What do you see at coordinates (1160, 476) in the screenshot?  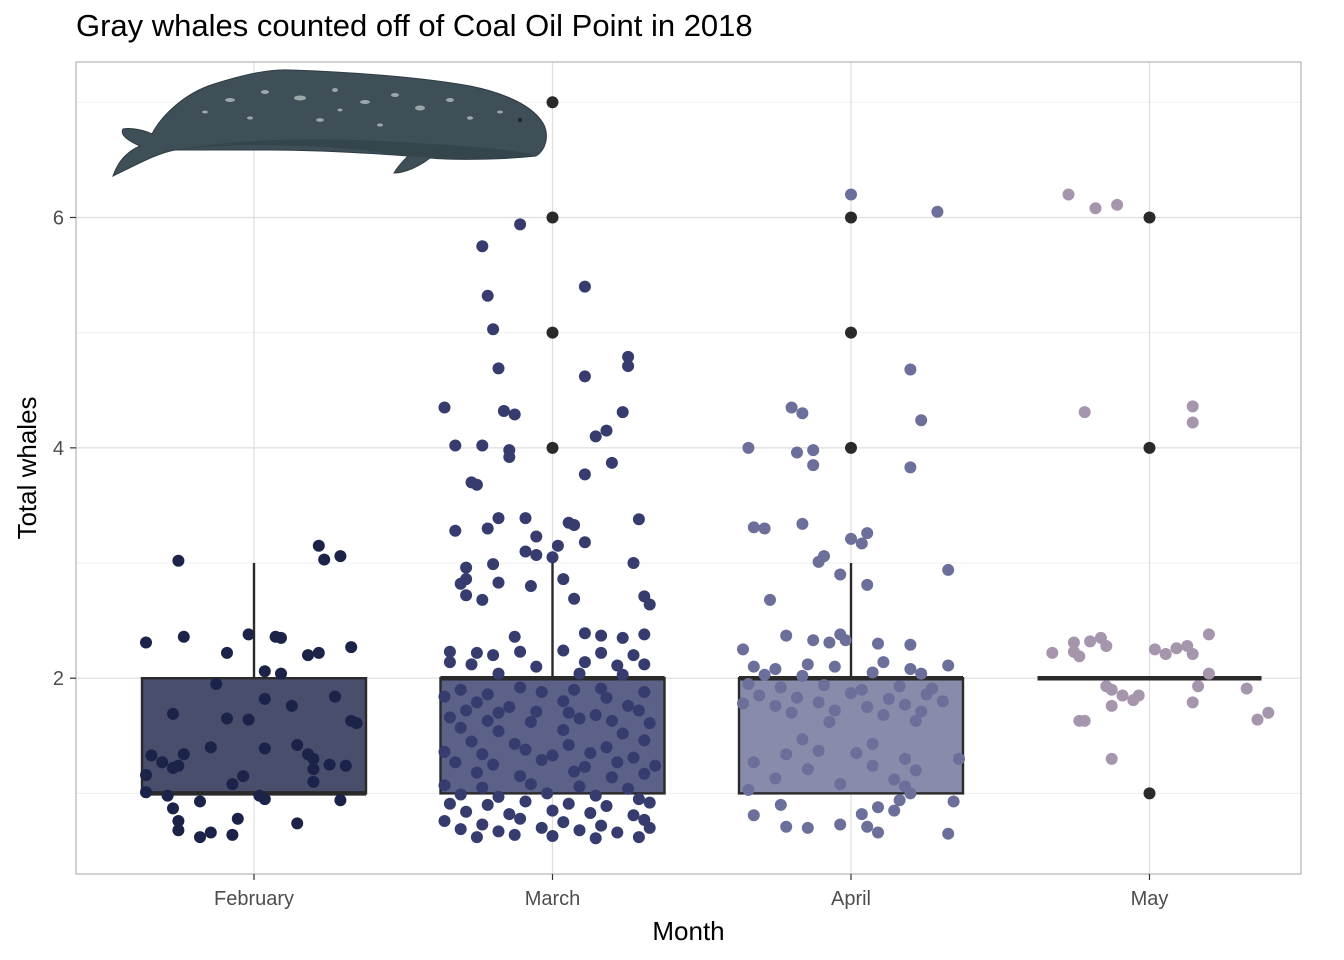 I see `jitter-may` at bounding box center [1160, 476].